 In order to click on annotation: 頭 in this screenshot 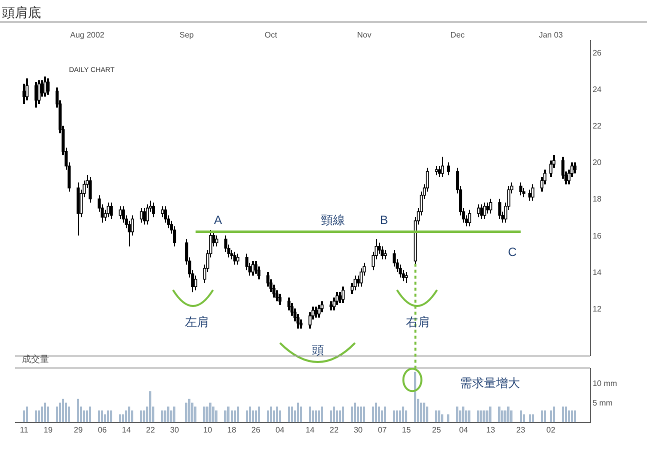, I will do `click(318, 350)`.